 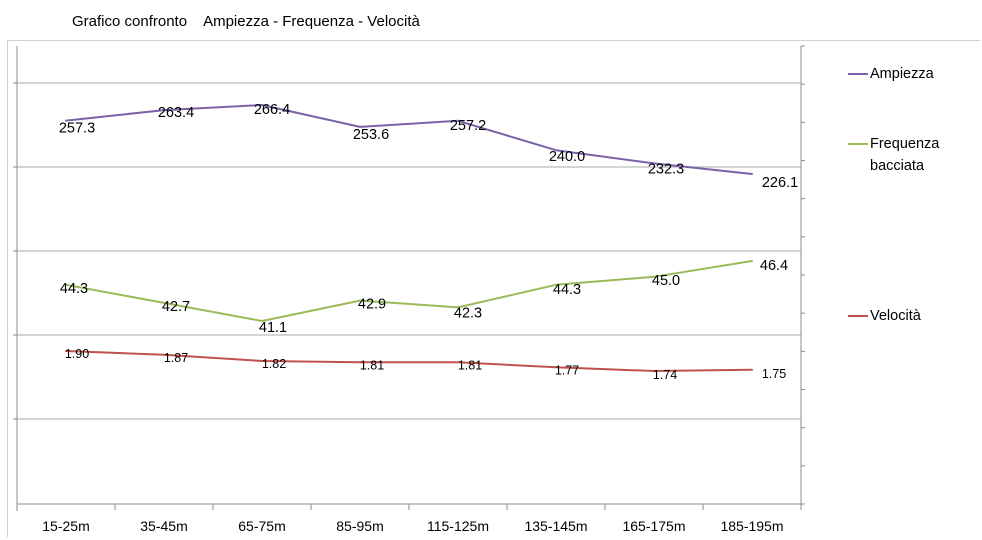 What do you see at coordinates (359, 526) in the screenshot?
I see `x-tick-label-3: 85-95m` at bounding box center [359, 526].